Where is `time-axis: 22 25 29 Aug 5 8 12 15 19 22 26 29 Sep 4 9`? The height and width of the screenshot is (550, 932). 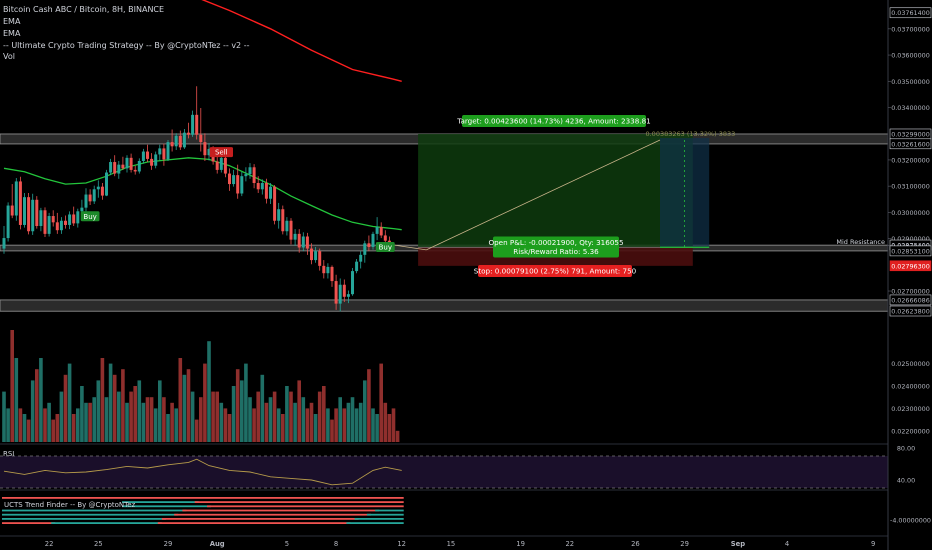
time-axis: 22 25 29 Aug 5 8 12 15 19 22 26 29 Sep 4 9 is located at coordinates (460, 544).